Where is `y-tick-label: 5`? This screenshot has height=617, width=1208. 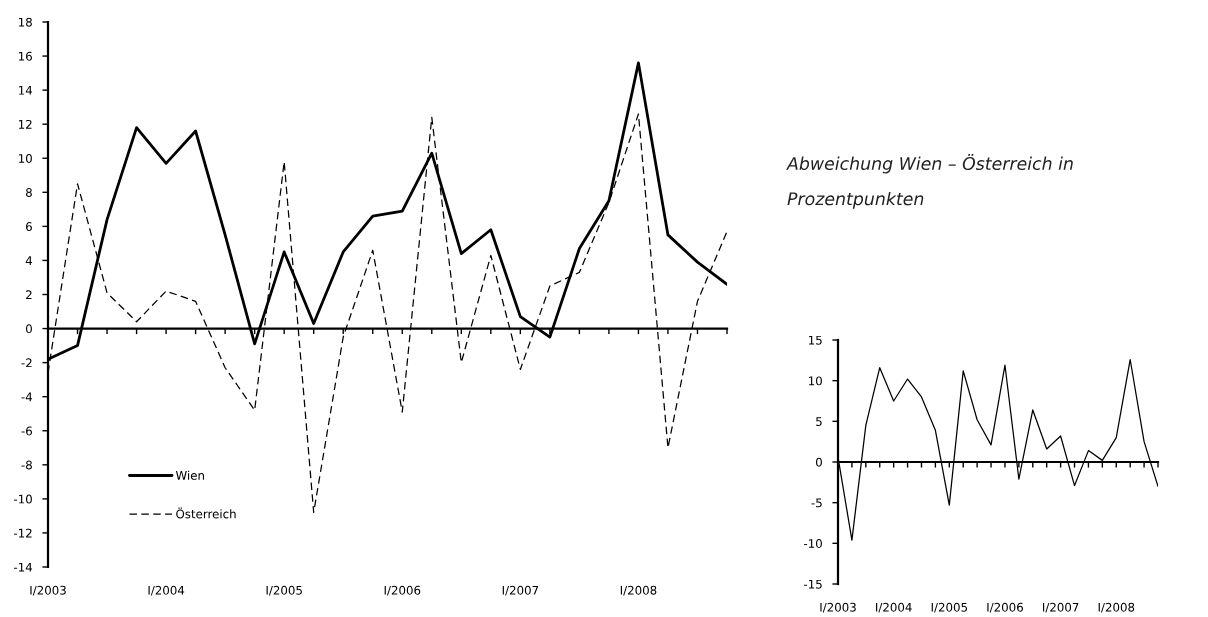
y-tick-label: 5 is located at coordinates (819, 421).